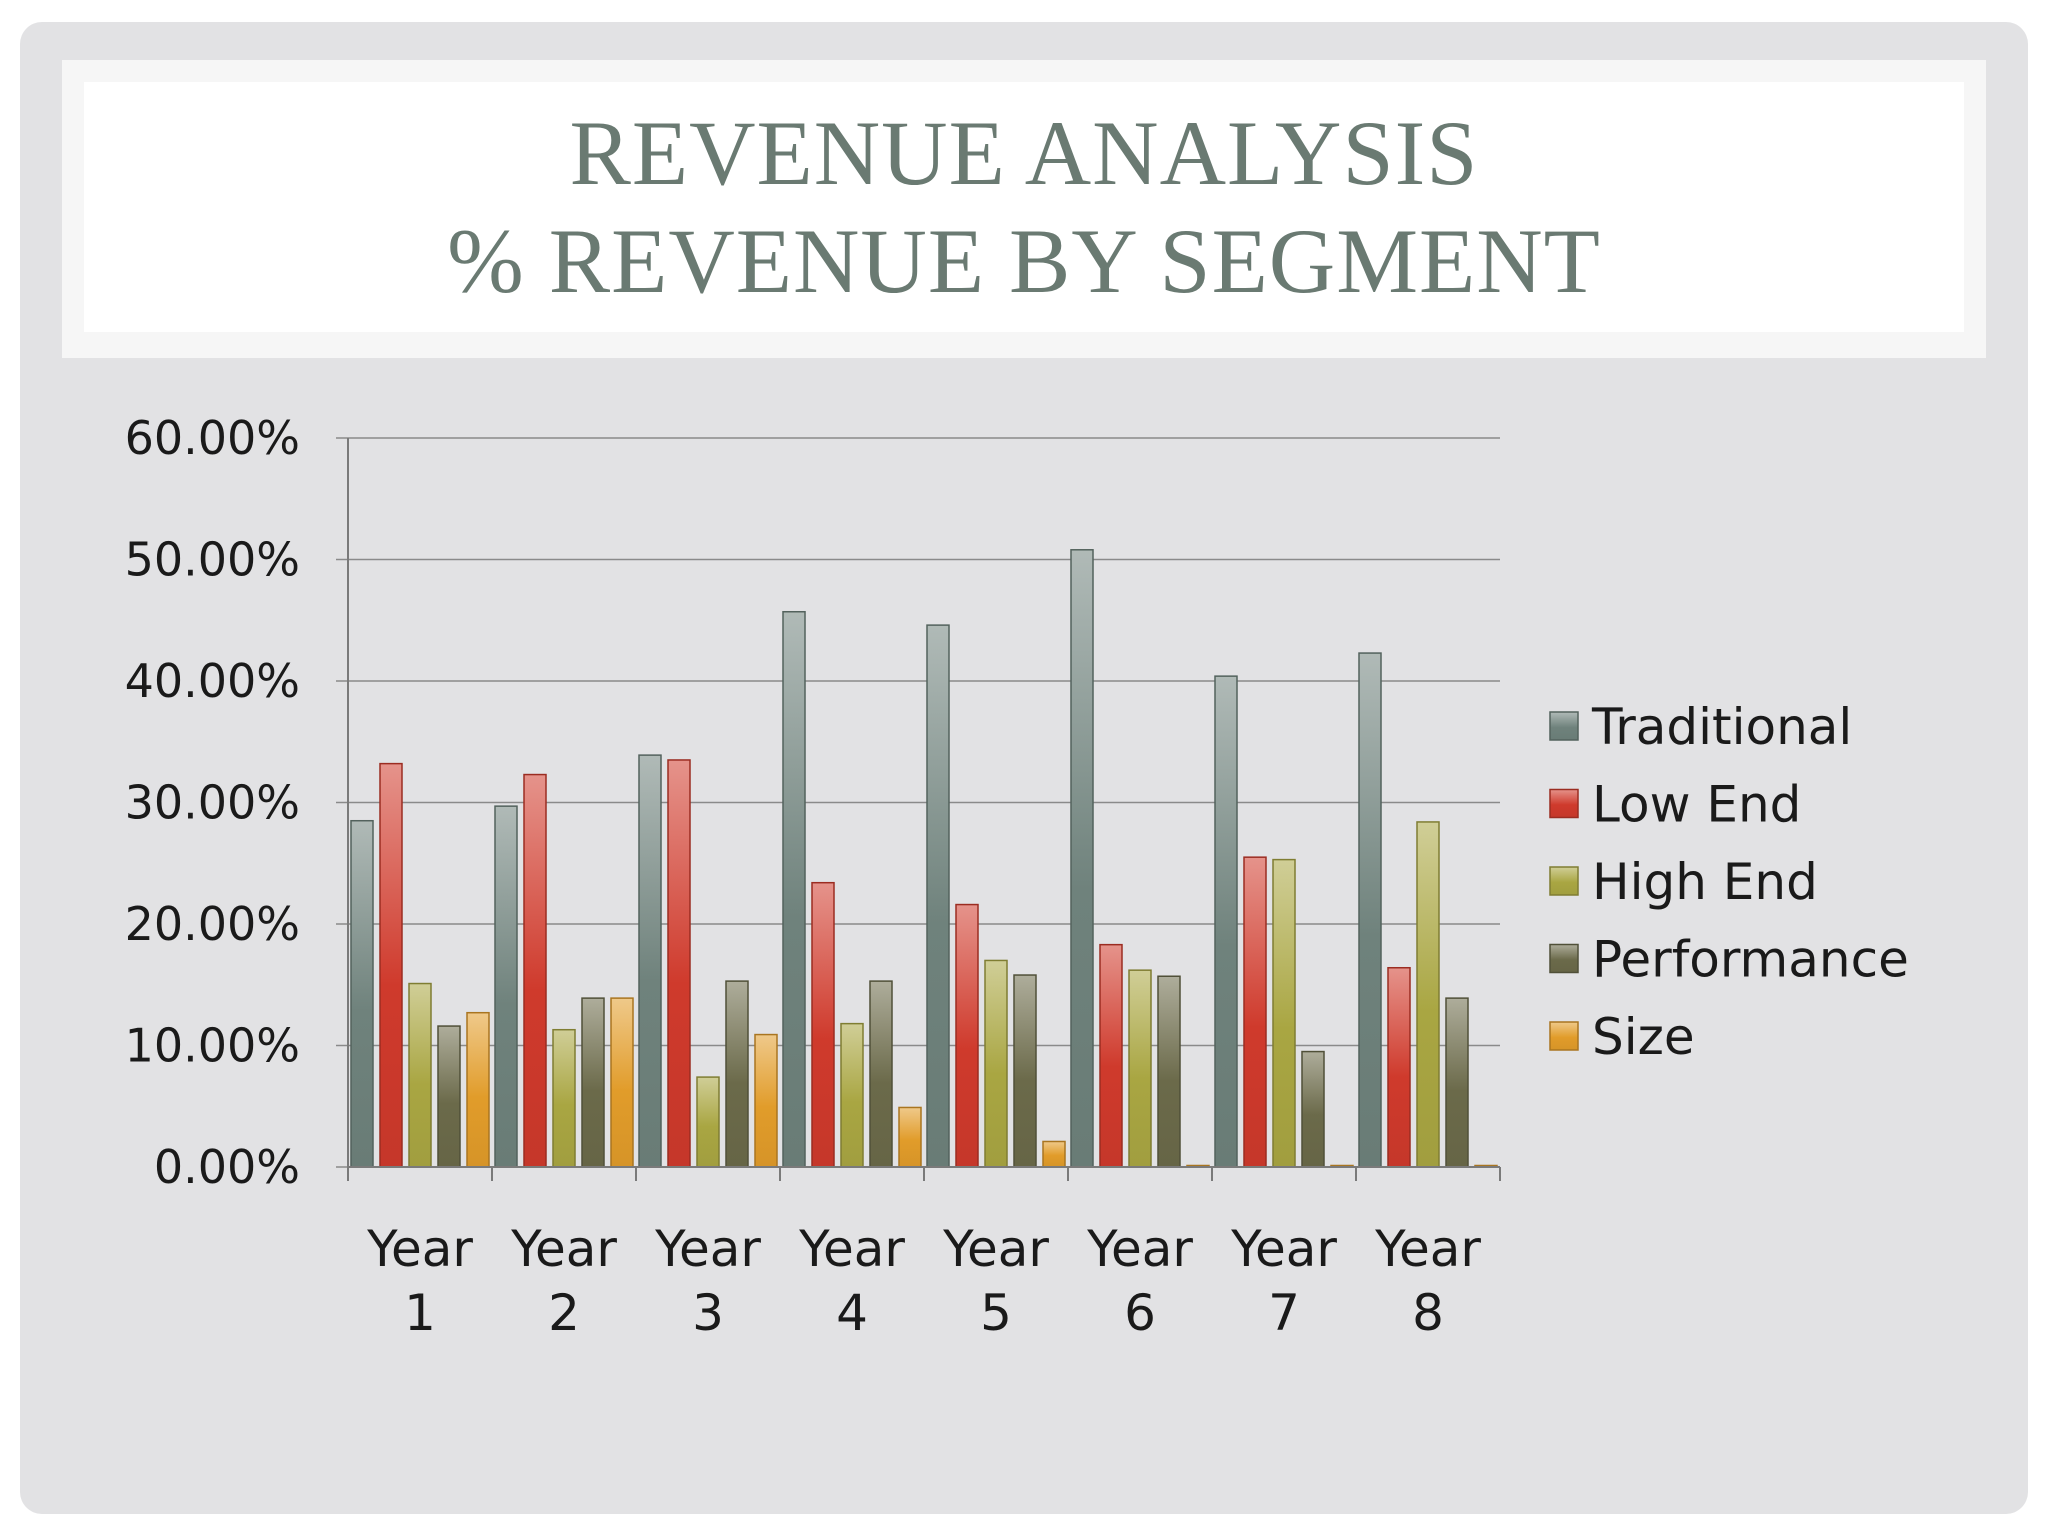 Image resolution: width=2048 pixels, height=1536 pixels. Describe the element at coordinates (1284, 1313) in the screenshot. I see `x-tick-label: 7` at that location.